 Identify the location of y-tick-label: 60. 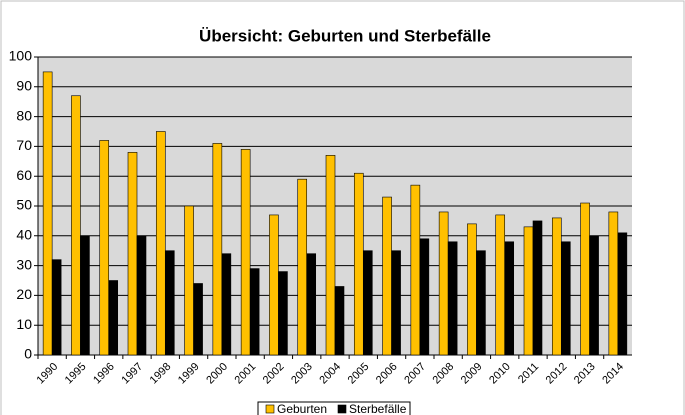
(24, 175).